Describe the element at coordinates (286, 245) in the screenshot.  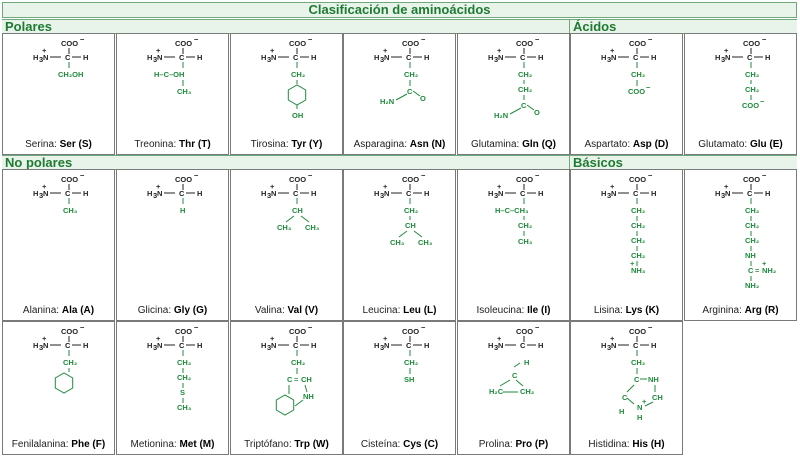
I see `amino-acid-cell-val: COO − H 3 N + C H CH CH₃ CH₃ Valina: Val (V)` at that location.